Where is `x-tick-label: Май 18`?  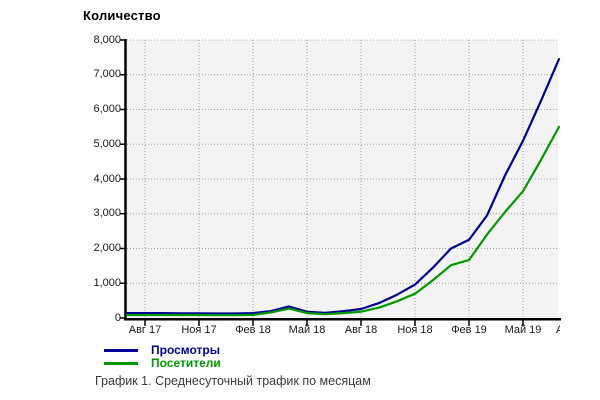 x-tick-label: Май 18 is located at coordinates (307, 330).